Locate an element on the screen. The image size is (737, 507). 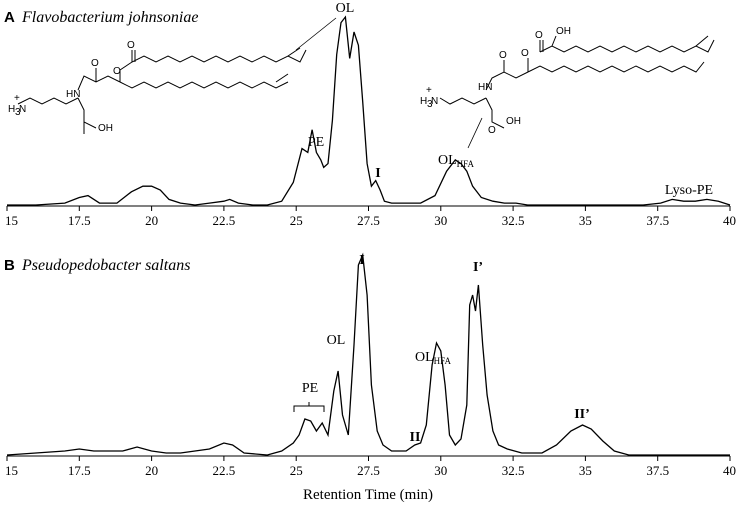
peak-label: II is located at coordinates (415, 437).